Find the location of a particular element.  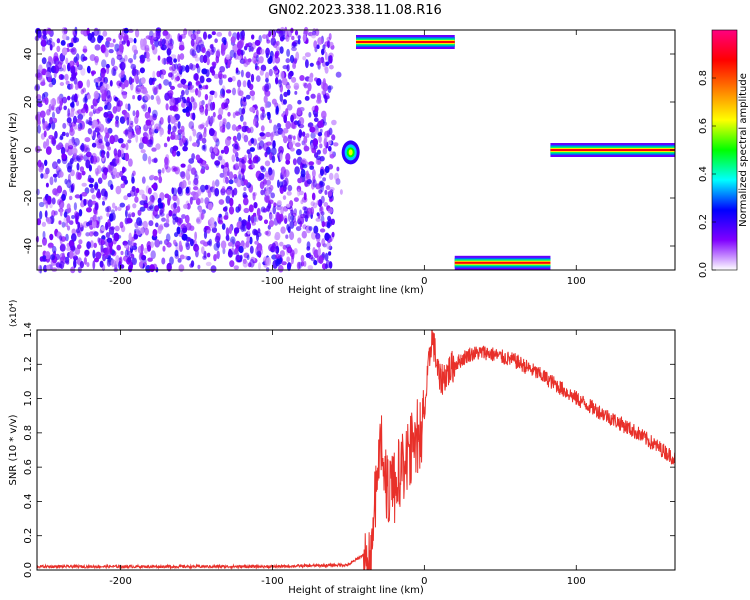

y-tick-label: 0 is located at coordinates (28, 150).